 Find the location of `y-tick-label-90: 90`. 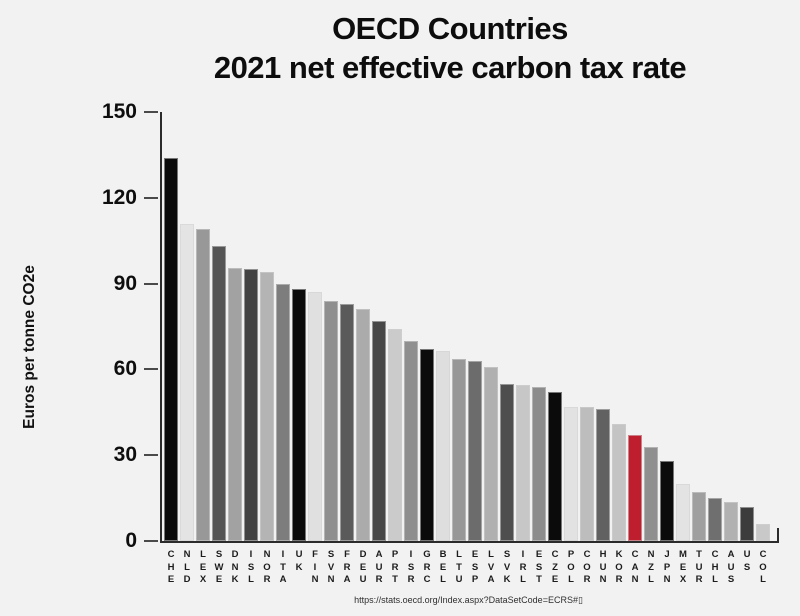

y-tick-label-90: 90 is located at coordinates (125, 283).